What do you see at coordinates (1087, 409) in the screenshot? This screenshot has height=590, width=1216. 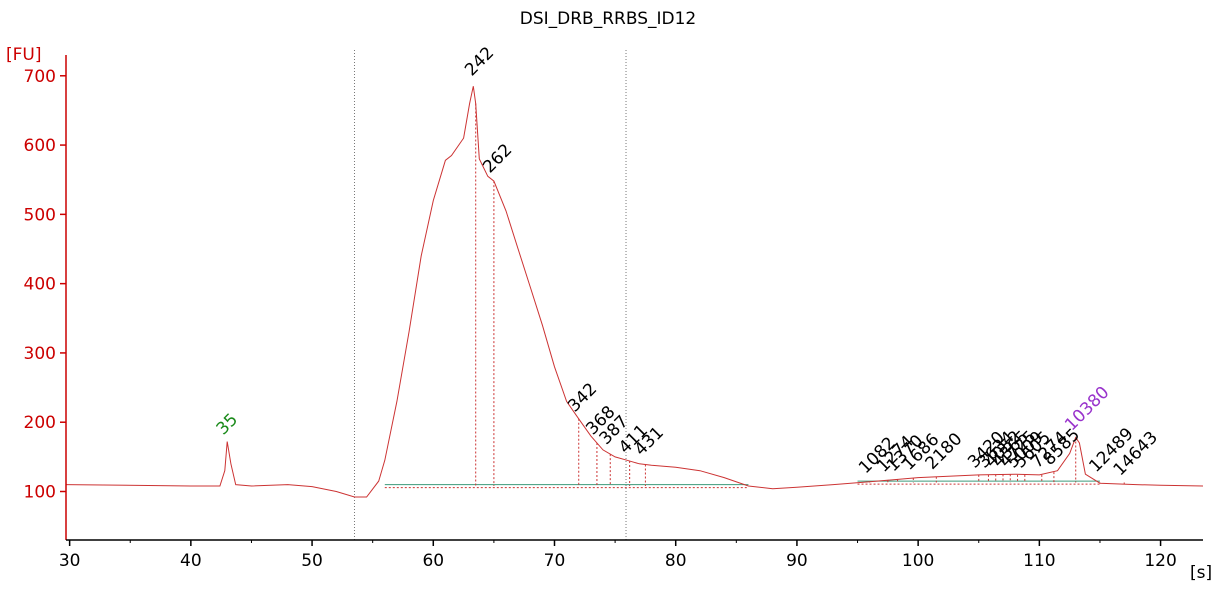 I see `peak-label: 10380` at bounding box center [1087, 409].